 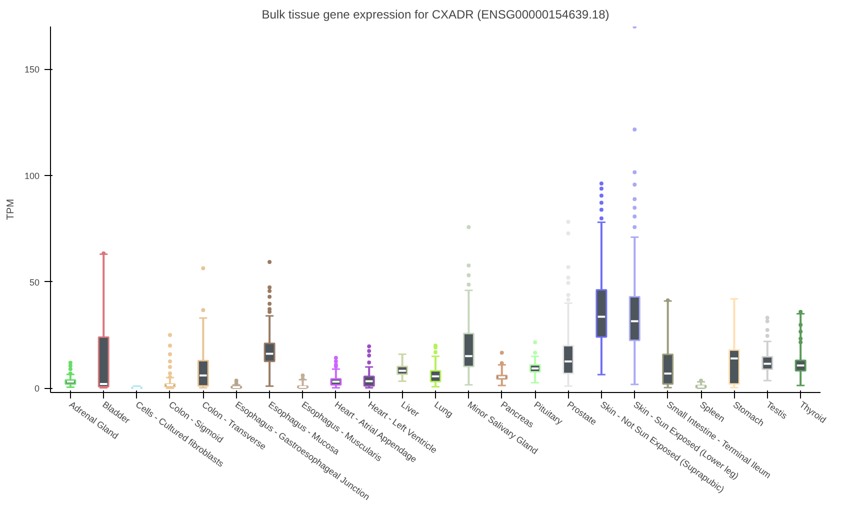 I want to click on y-tick-label: 50, so click(x=34, y=282).